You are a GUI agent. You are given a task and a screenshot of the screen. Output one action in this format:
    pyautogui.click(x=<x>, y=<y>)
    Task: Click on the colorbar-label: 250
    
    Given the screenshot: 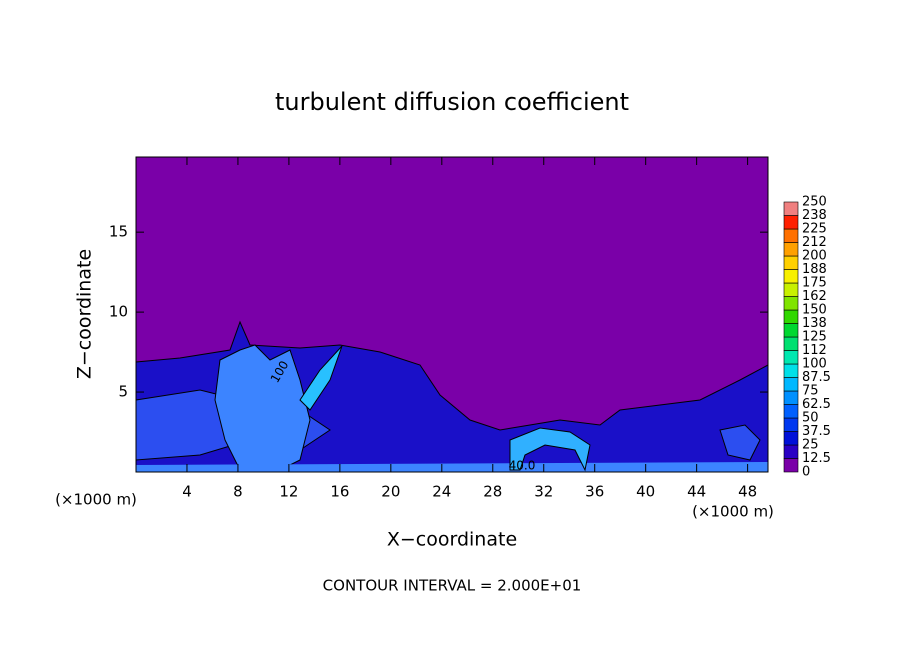 What is the action you would take?
    pyautogui.click(x=814, y=202)
    